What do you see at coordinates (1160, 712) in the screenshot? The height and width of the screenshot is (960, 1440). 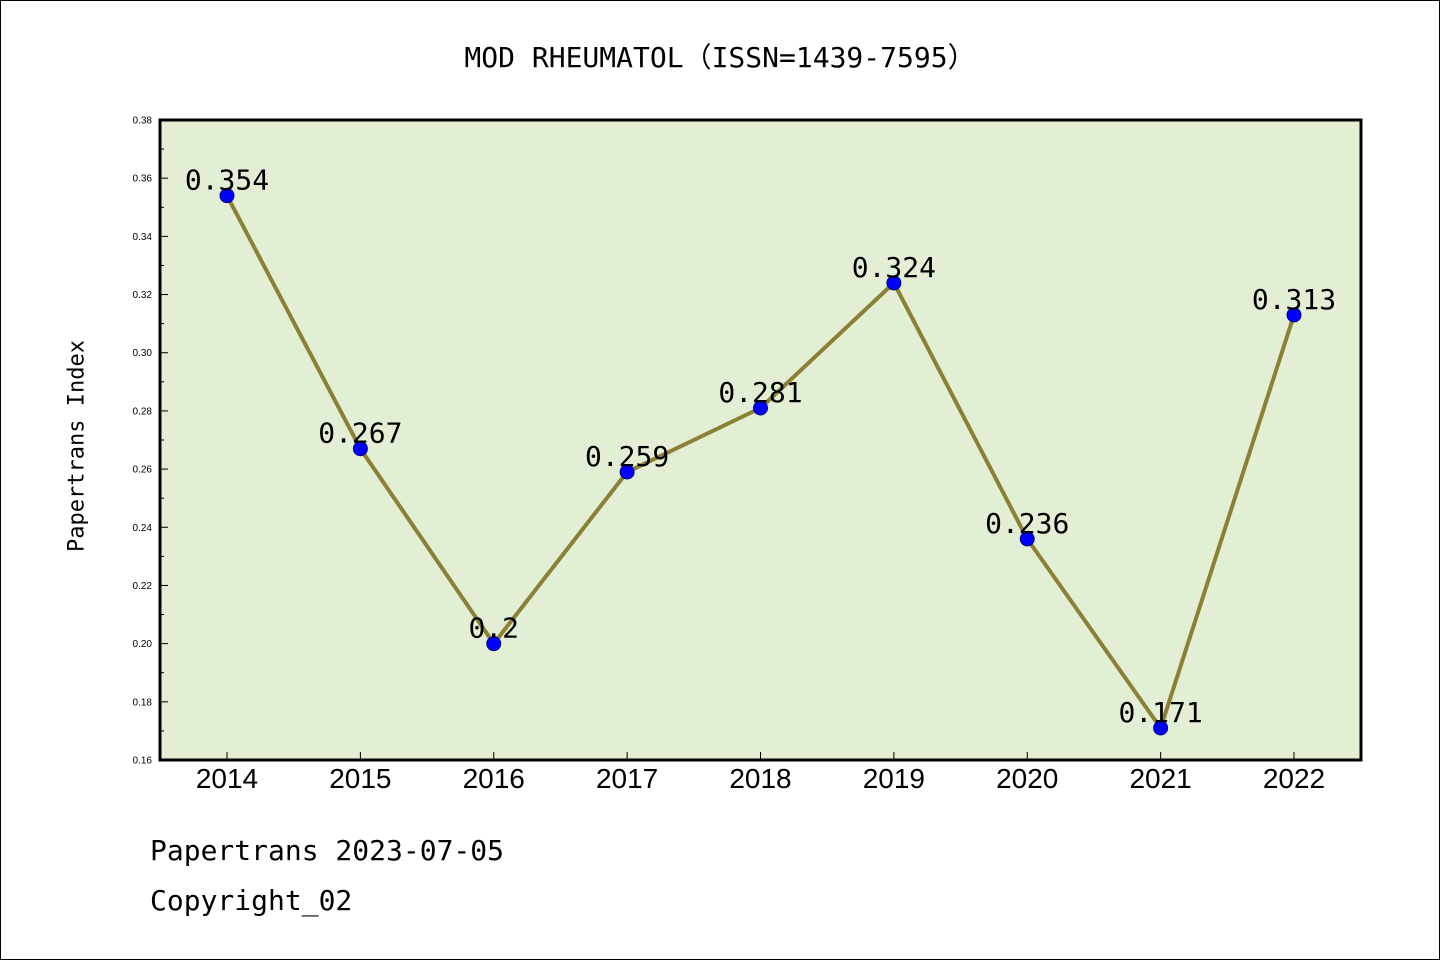 I see `data-label: 0.171` at bounding box center [1160, 712].